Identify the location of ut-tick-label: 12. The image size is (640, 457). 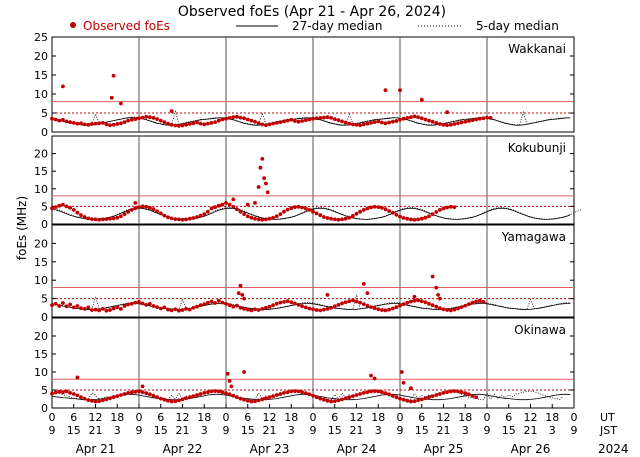
(531, 417).